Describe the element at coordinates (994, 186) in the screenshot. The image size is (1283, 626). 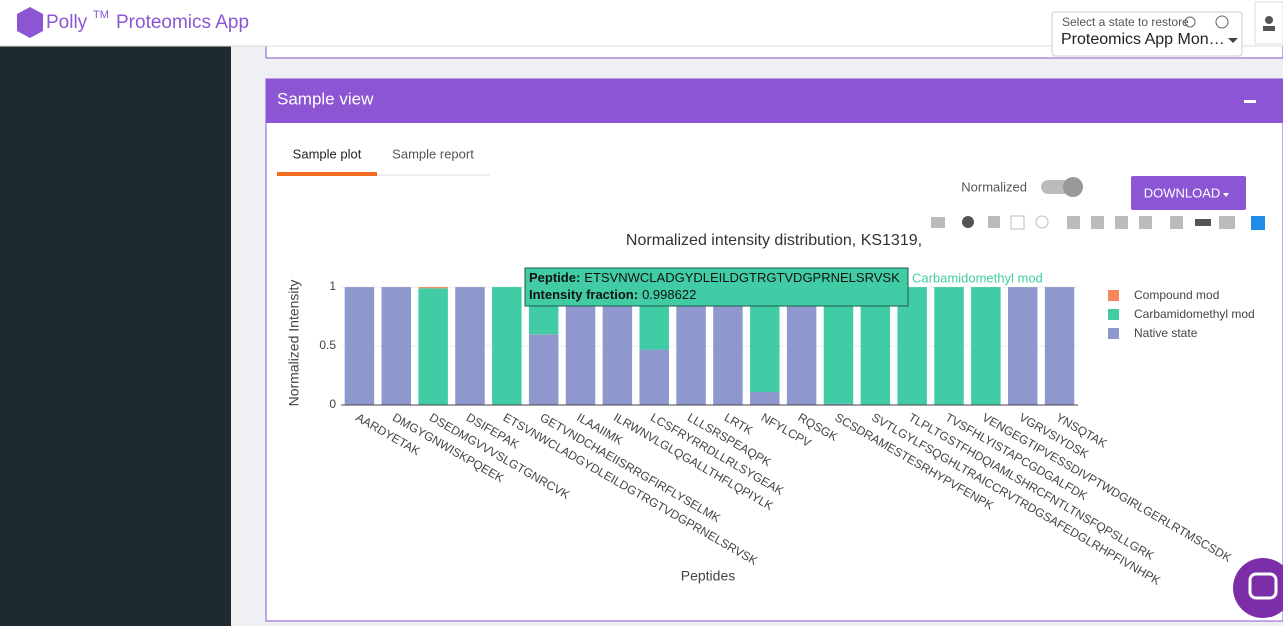
I see `toggle-label: Normalized` at that location.